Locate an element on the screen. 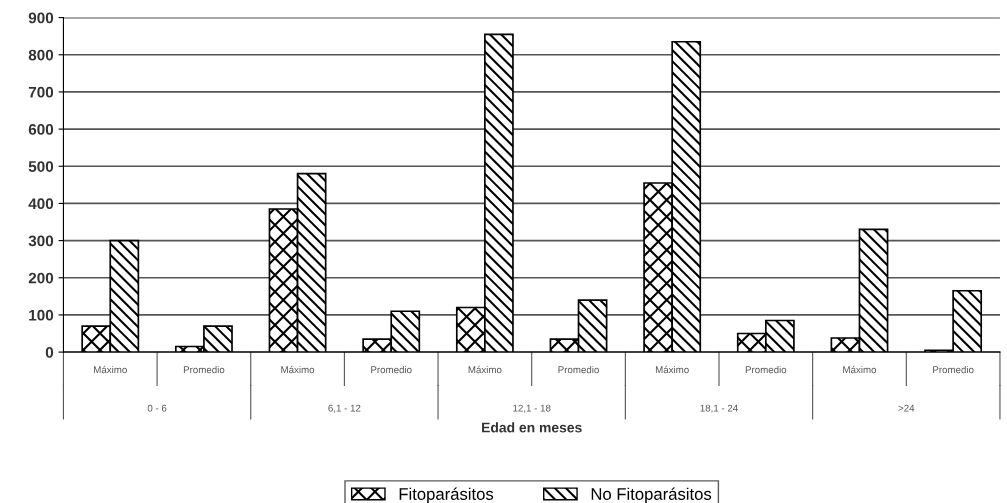 The image size is (1007, 503). y-tick-label: 300 is located at coordinates (41, 241).